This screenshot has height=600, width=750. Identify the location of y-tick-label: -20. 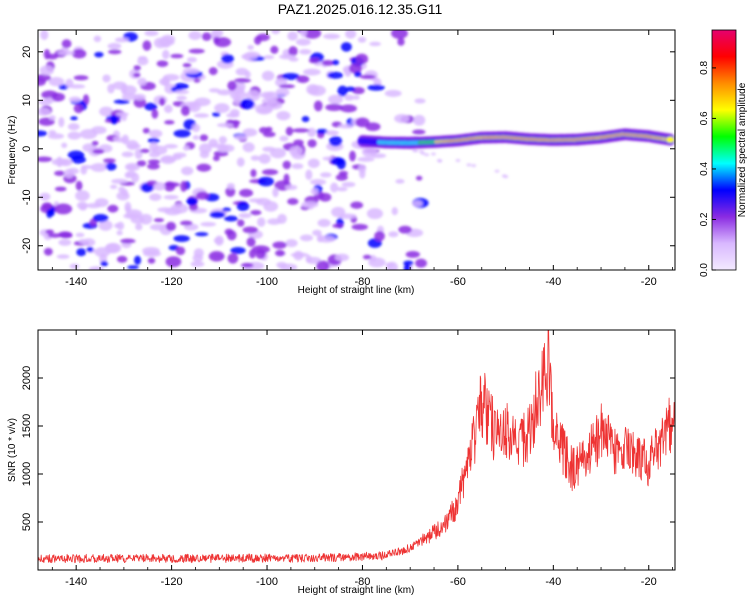
(27, 246).